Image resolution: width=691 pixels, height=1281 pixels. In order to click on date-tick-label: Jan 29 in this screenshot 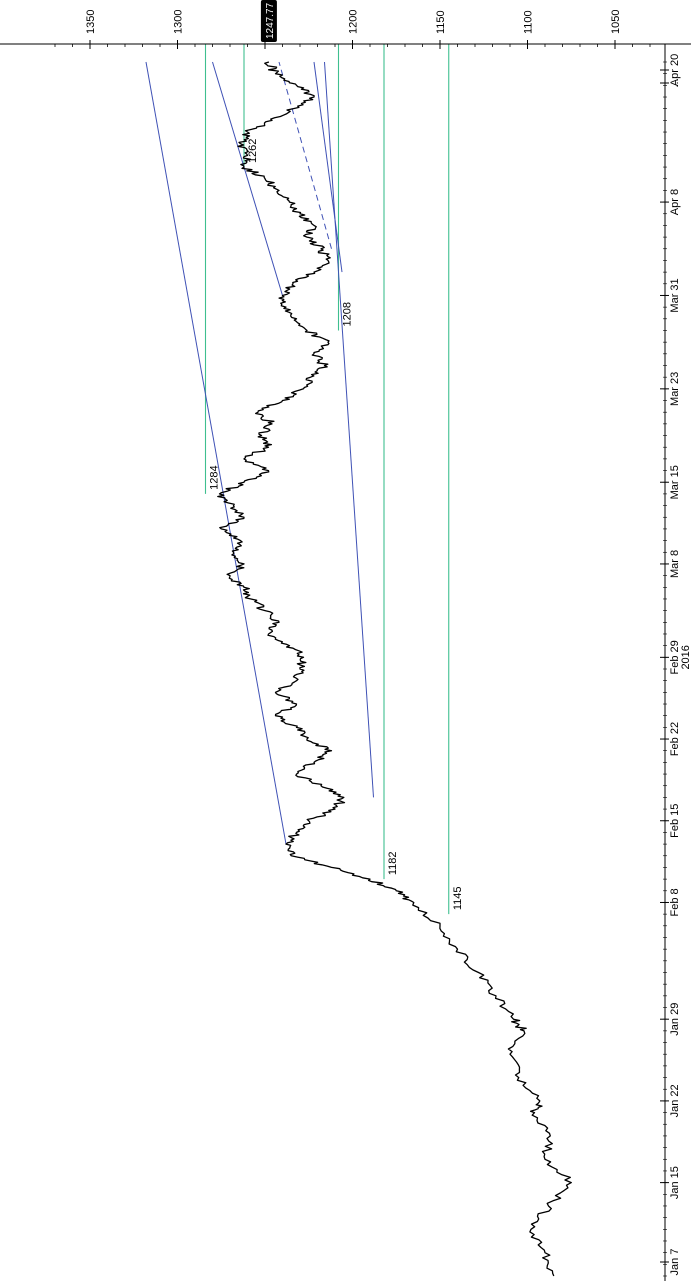, I will do `click(675, 1019)`.